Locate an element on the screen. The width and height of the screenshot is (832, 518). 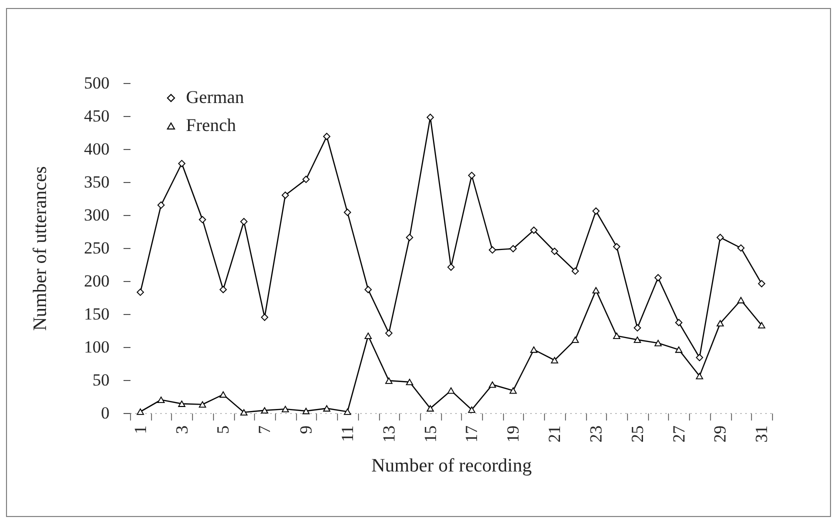
y-tick-label: 450 is located at coordinates (97, 116).